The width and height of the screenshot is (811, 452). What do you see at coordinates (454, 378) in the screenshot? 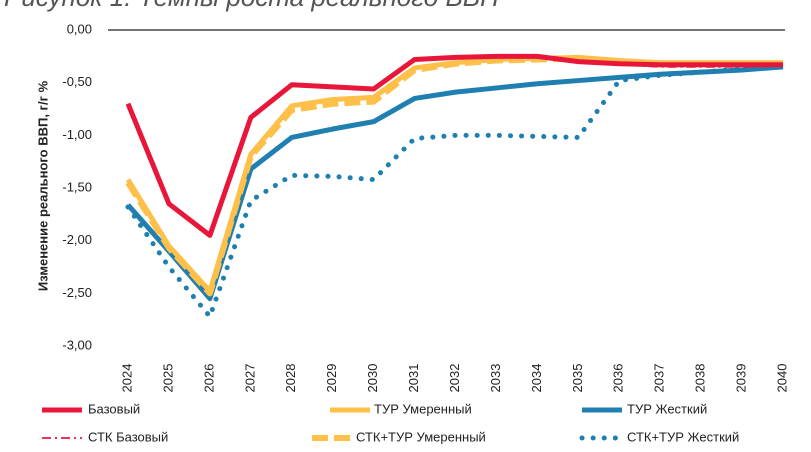
I see `x-tick-label: 2032` at bounding box center [454, 378].